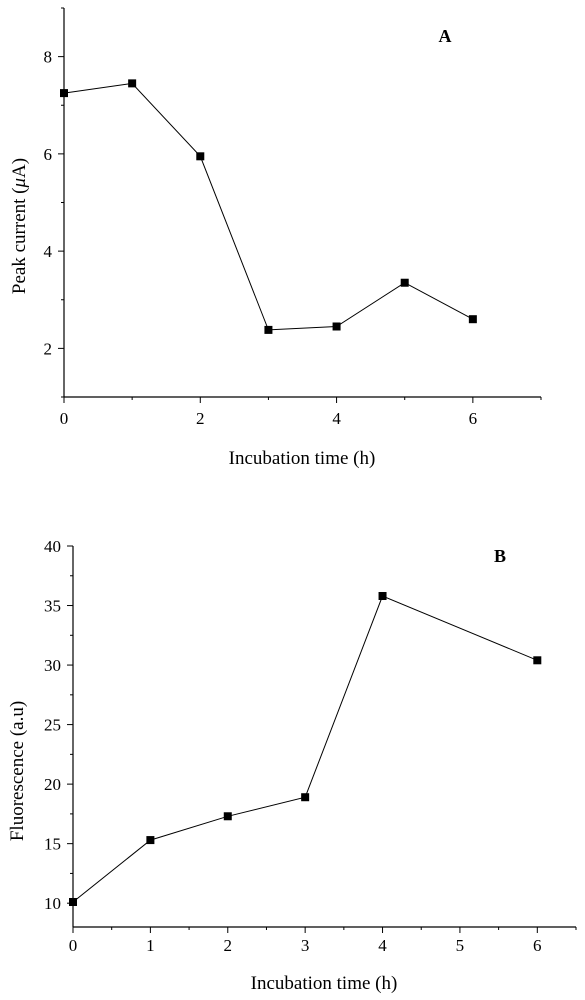 The height and width of the screenshot is (1000, 585). What do you see at coordinates (48, 348) in the screenshot?
I see `panel-a-y-tick-label: 2` at bounding box center [48, 348].